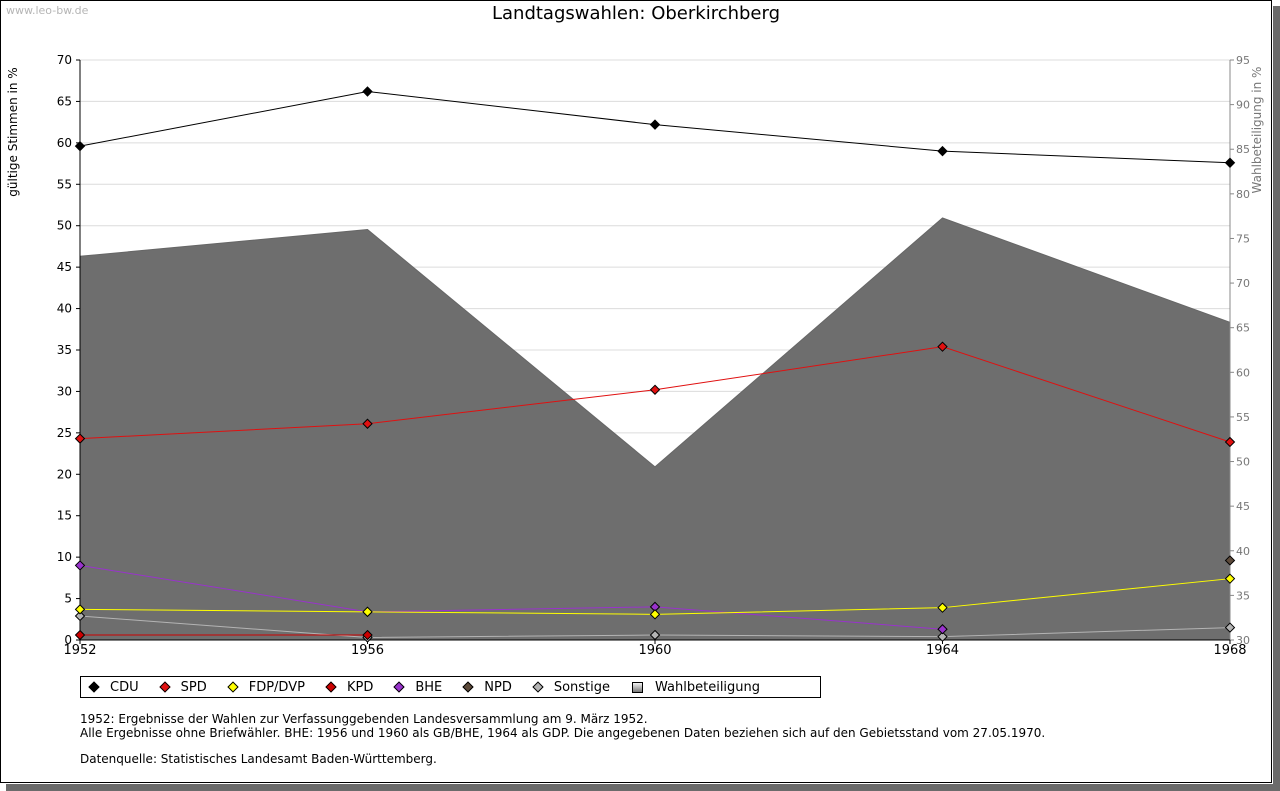 The width and height of the screenshot is (1280, 791). What do you see at coordinates (1229, 650) in the screenshot?
I see `x-tick-label: 1968` at bounding box center [1229, 650].